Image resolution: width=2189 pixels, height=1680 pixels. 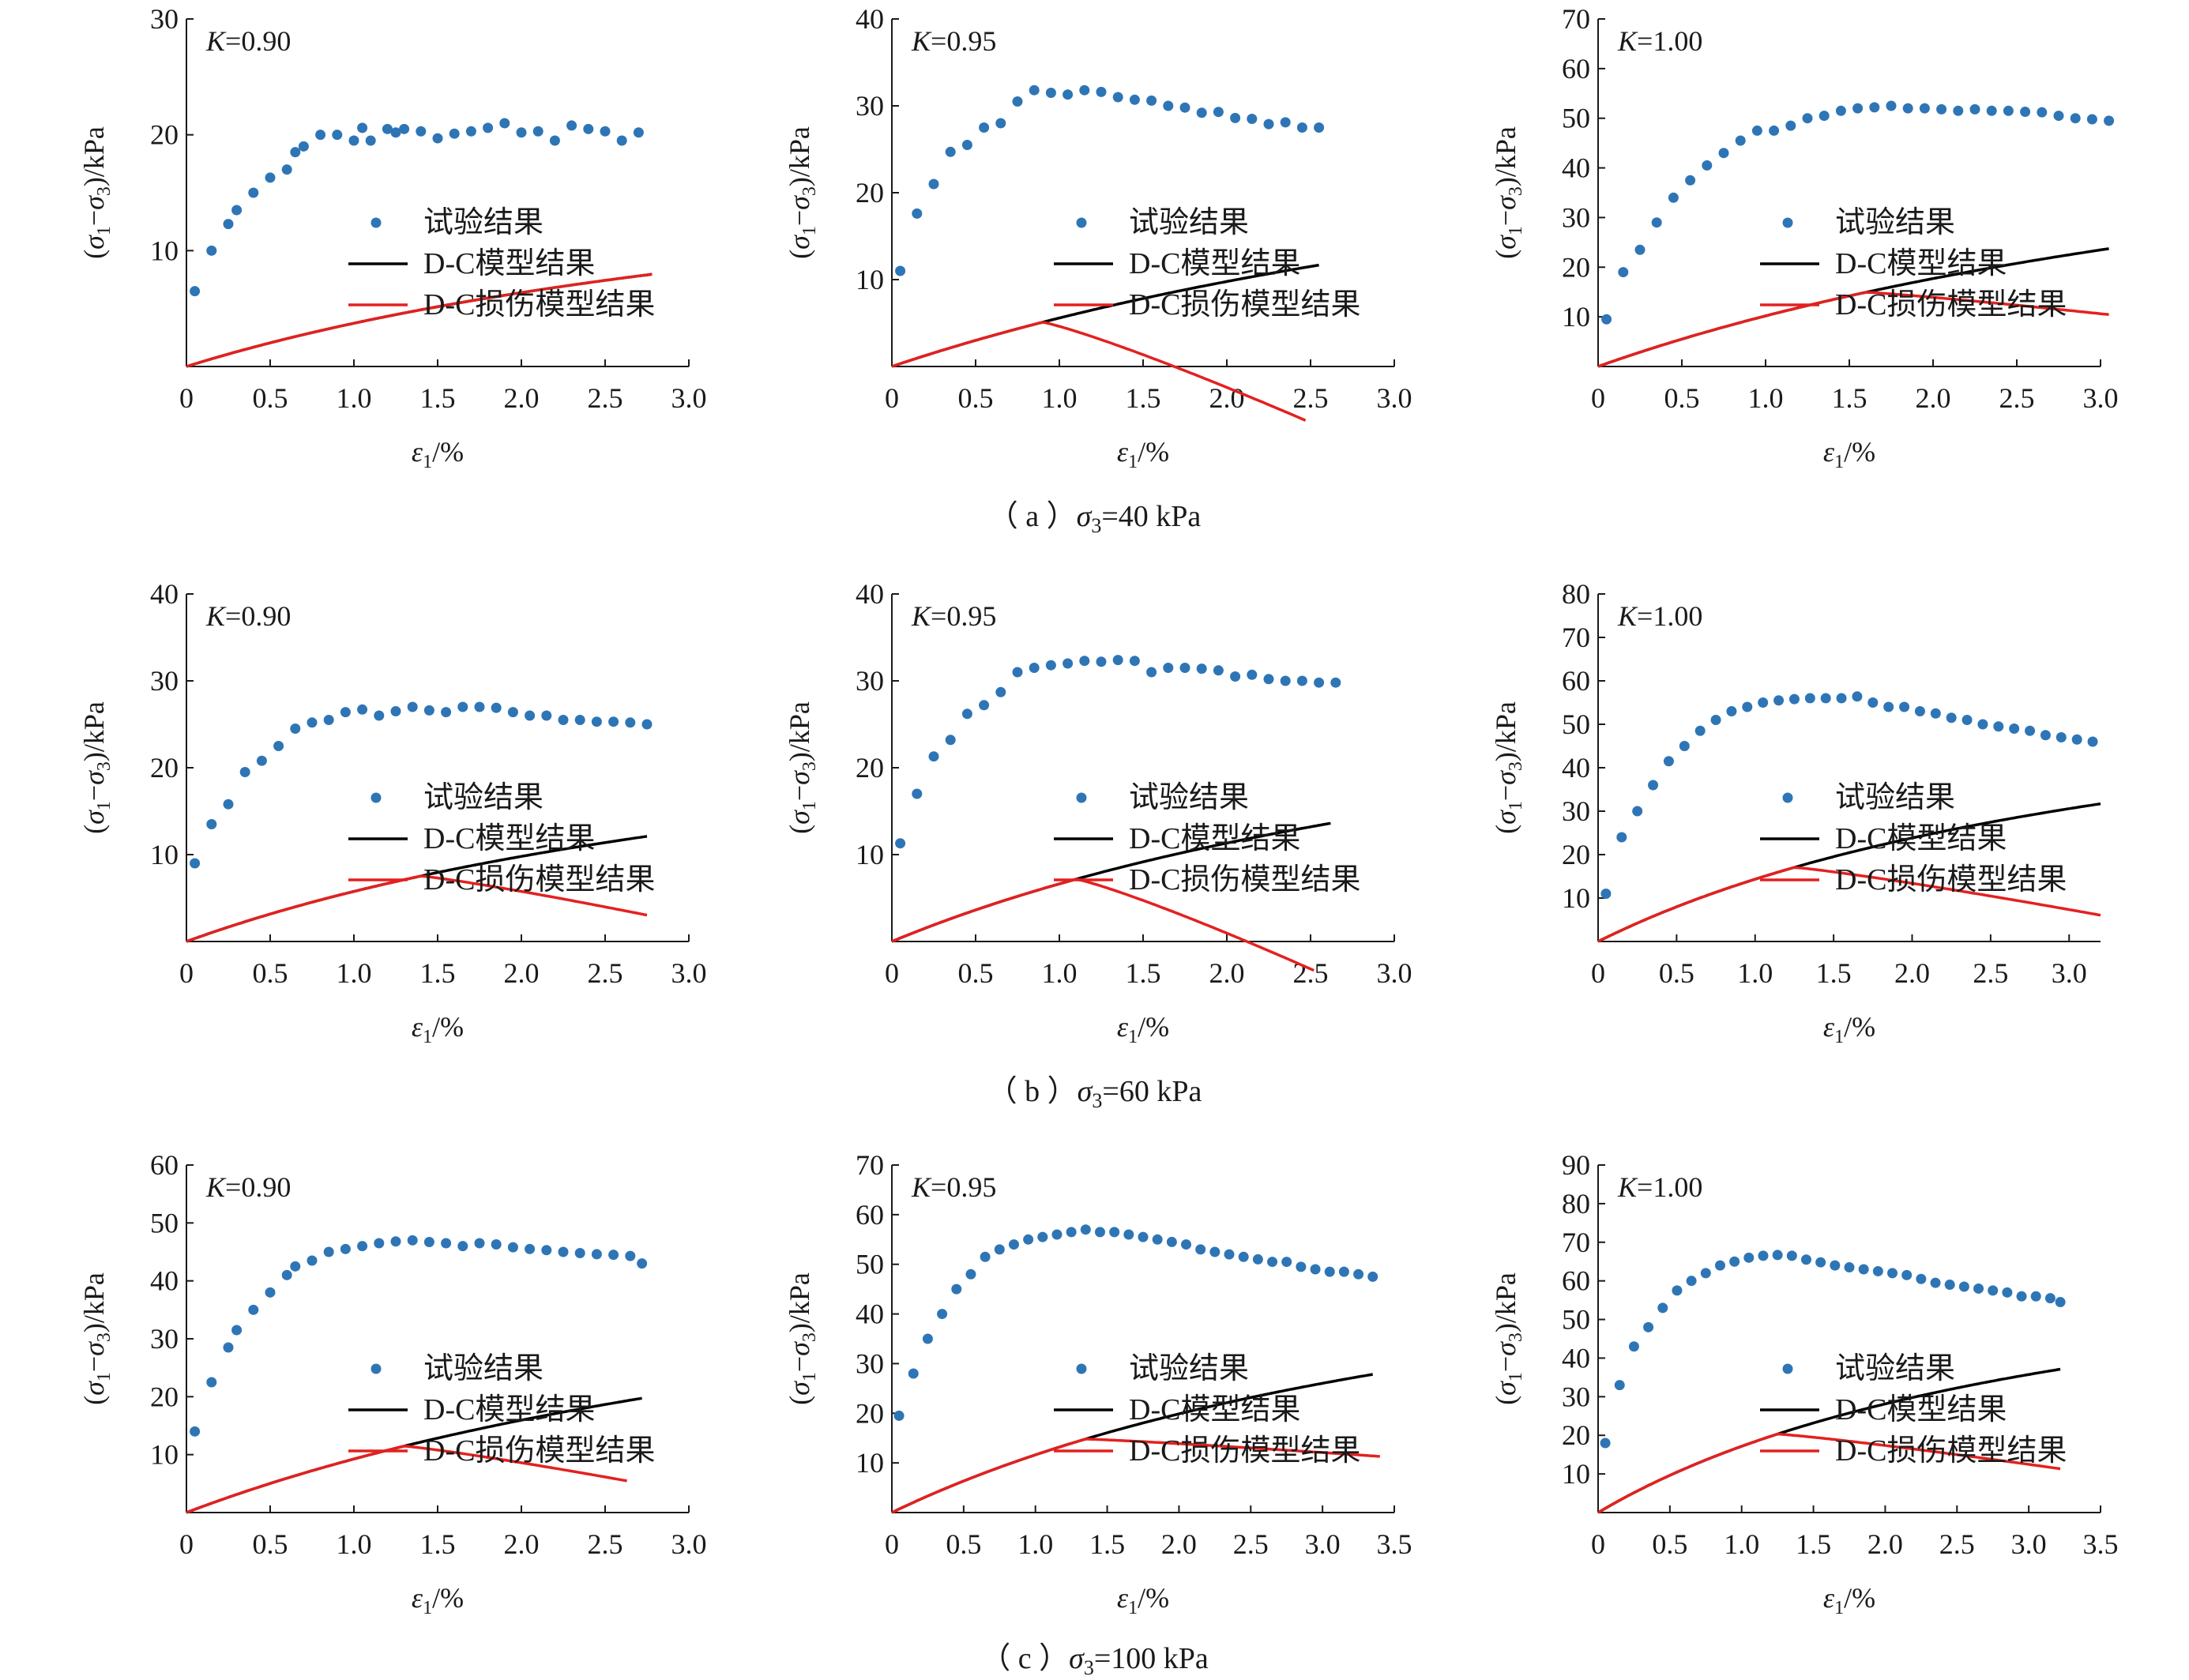 I want to click on k-label: K=1.00, so click(x=1659, y=616).